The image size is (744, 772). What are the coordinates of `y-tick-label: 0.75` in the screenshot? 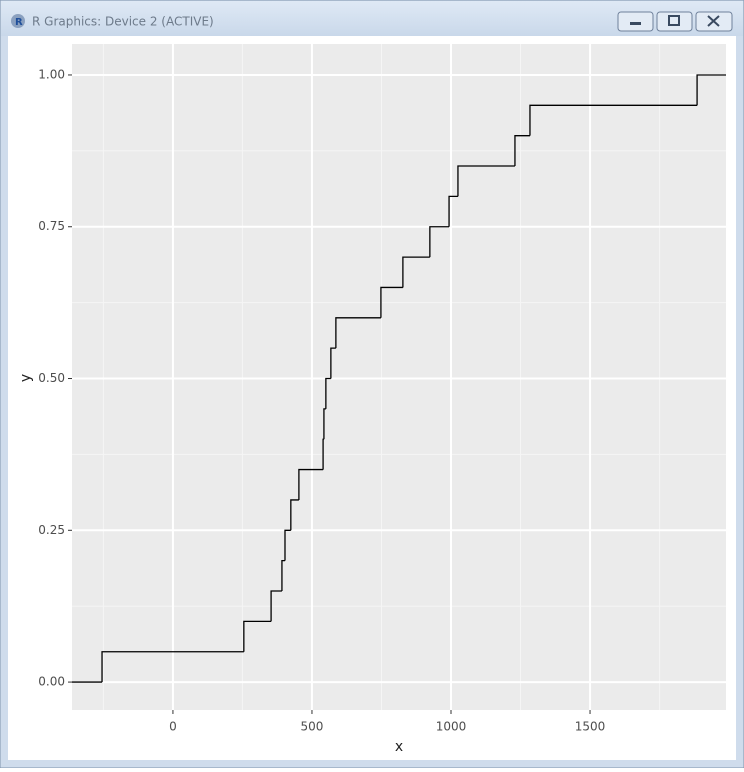 It's located at (51, 226).